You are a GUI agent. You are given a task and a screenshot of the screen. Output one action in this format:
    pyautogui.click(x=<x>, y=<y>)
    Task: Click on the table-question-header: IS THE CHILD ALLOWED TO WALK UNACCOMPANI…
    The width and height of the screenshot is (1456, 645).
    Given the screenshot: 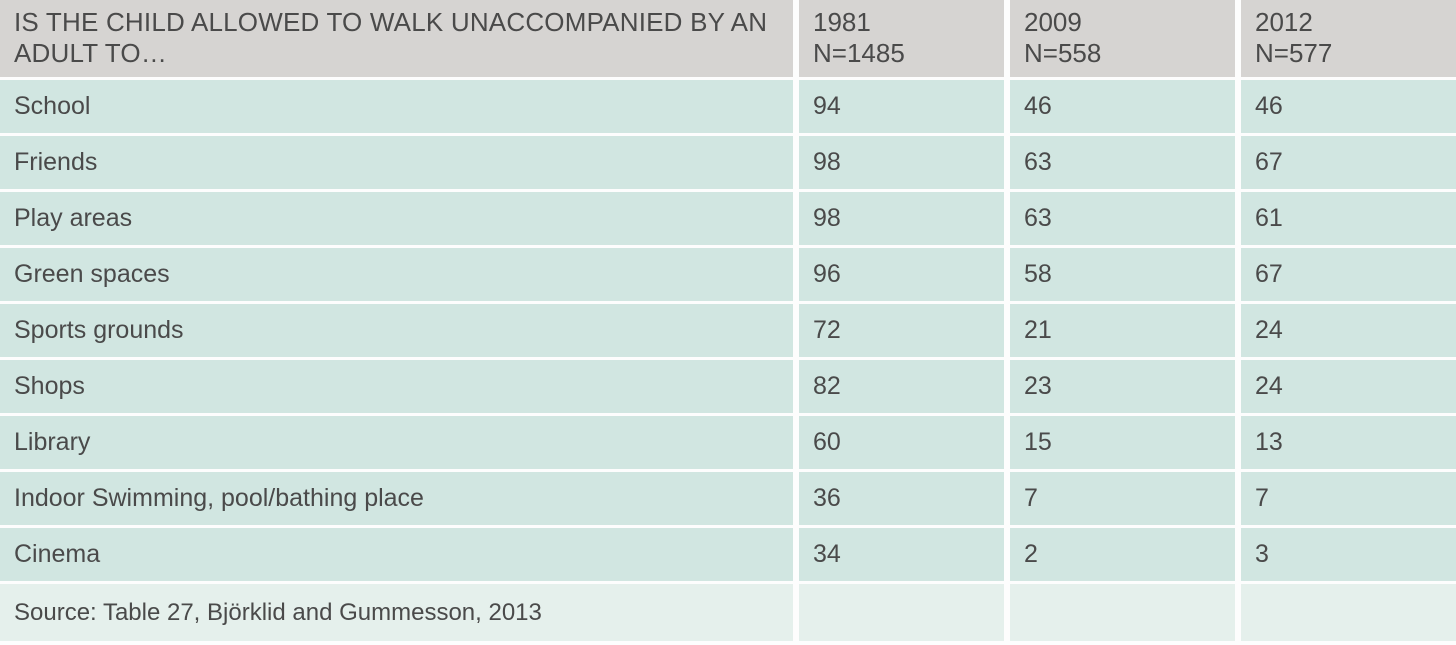 What is the action you would take?
    pyautogui.click(x=396, y=38)
    